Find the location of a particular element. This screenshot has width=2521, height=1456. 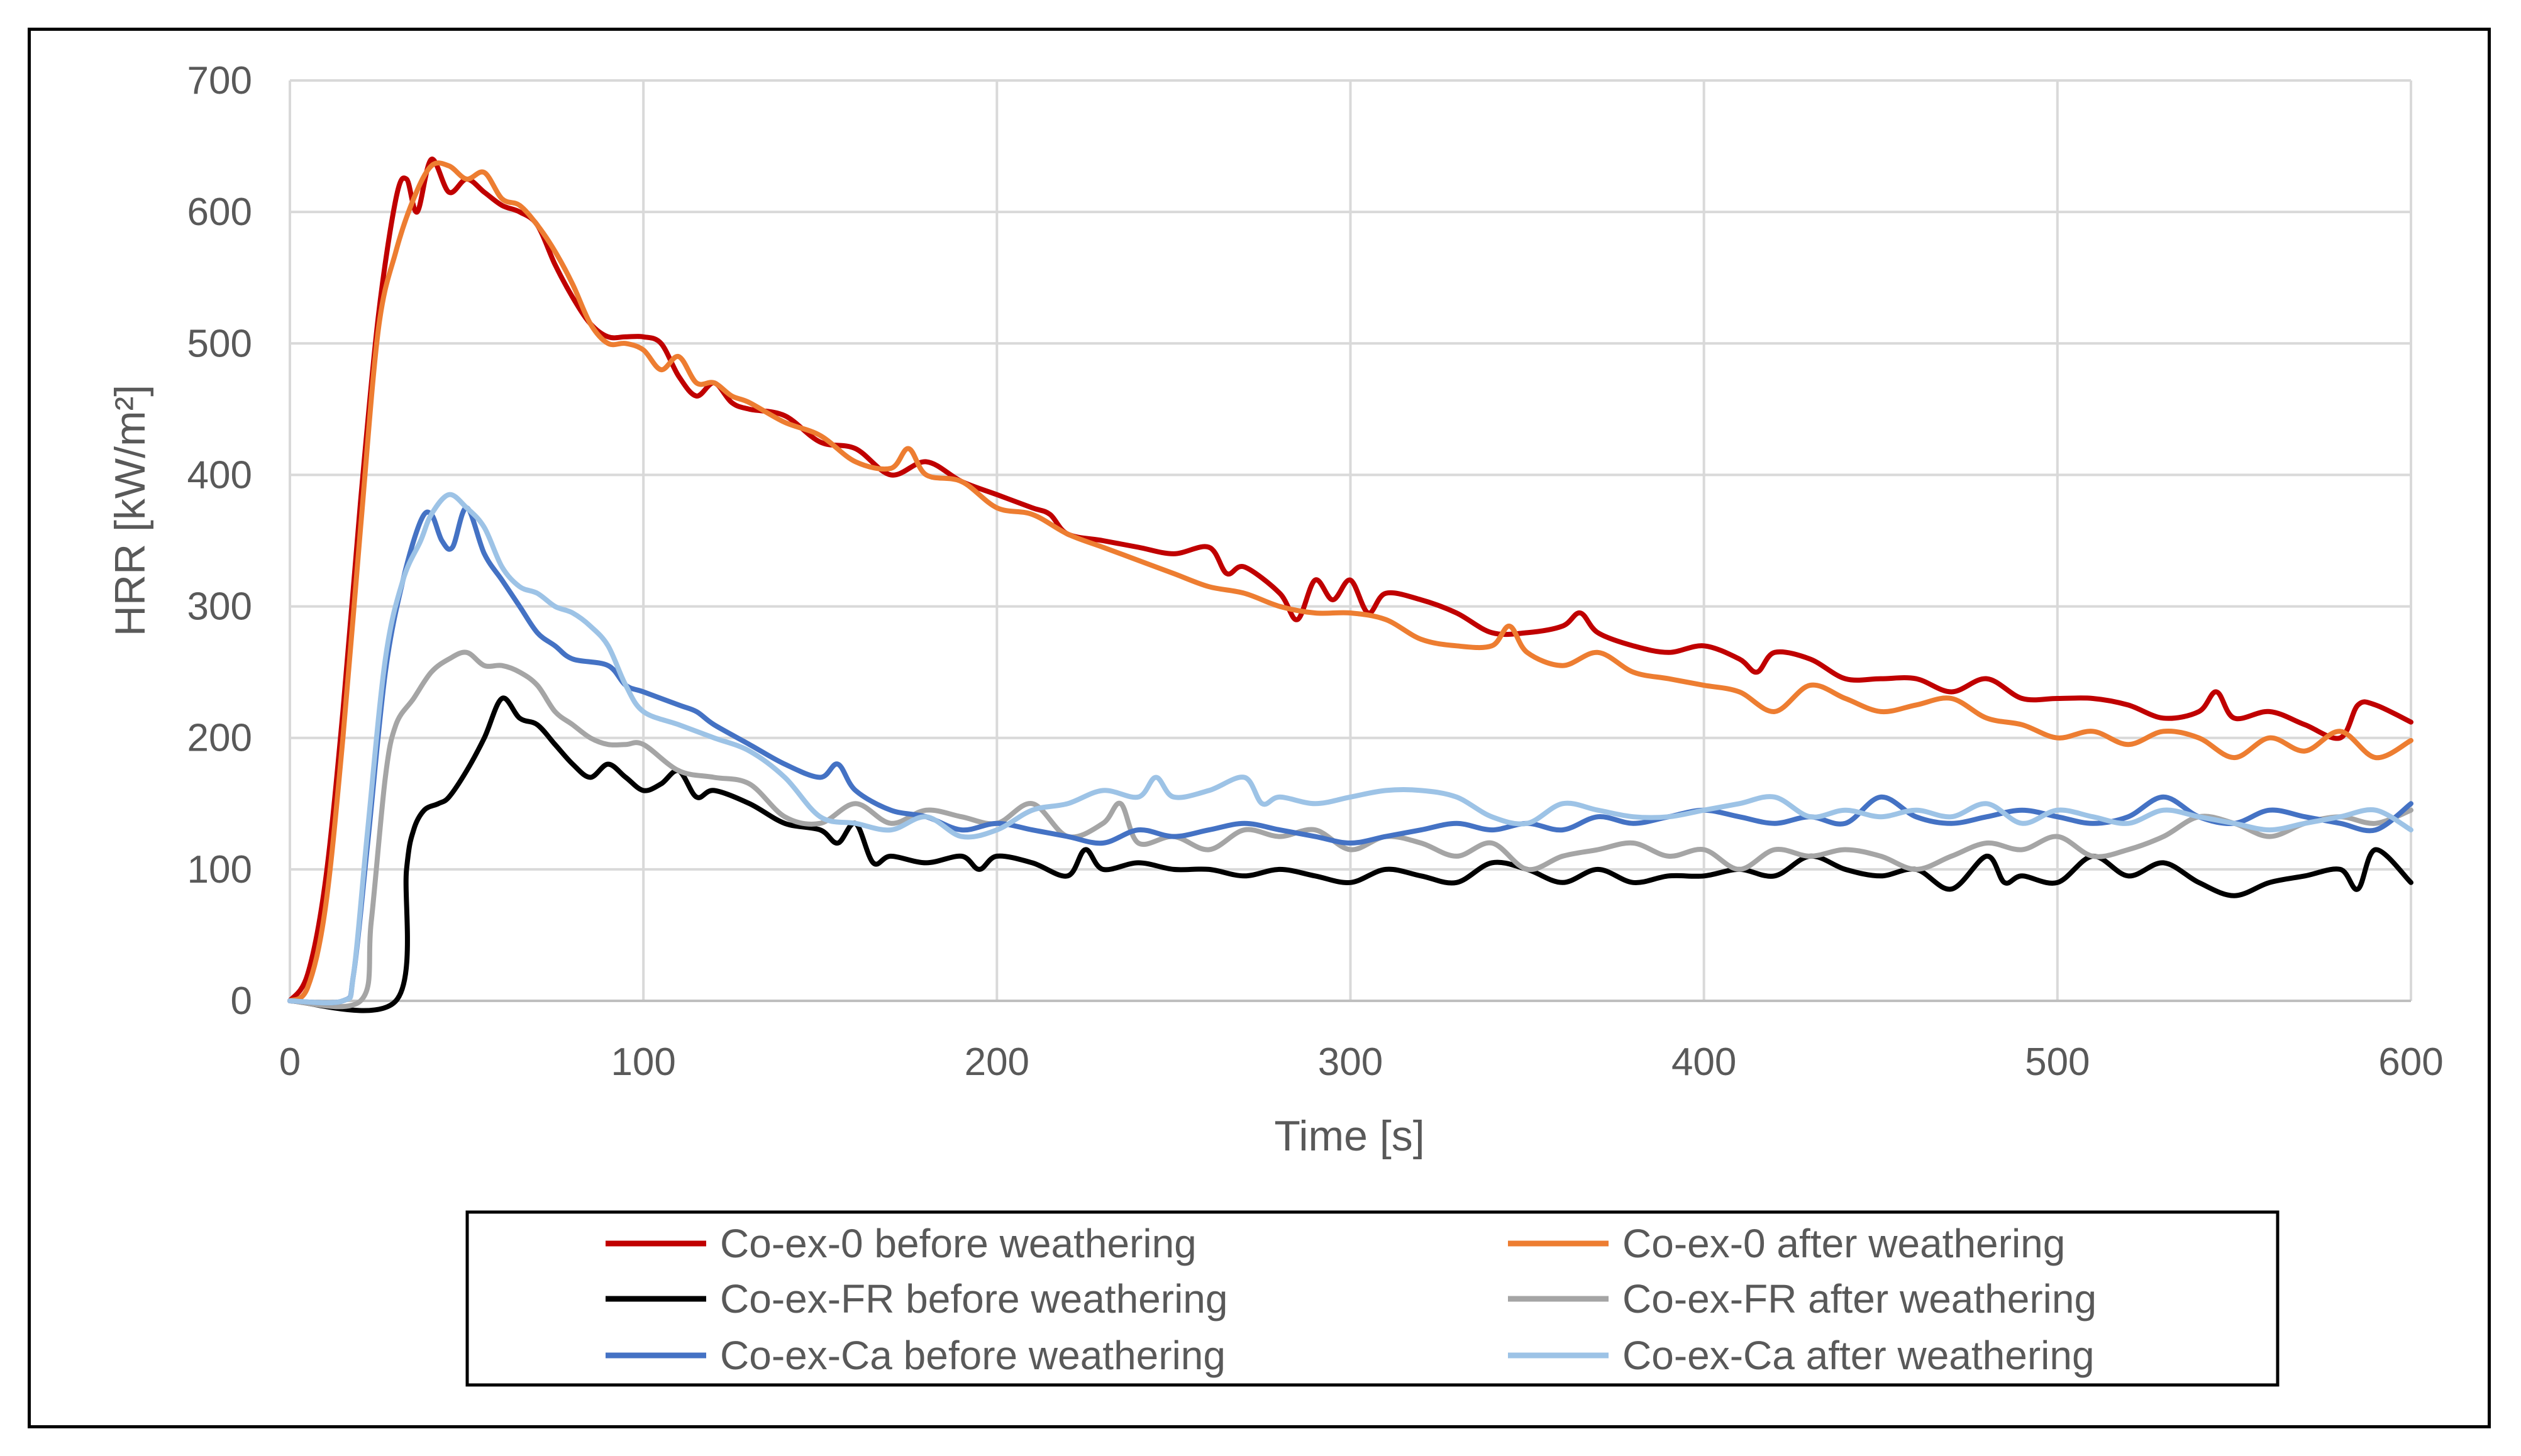

y-tick-label: 400 is located at coordinates (219, 475).